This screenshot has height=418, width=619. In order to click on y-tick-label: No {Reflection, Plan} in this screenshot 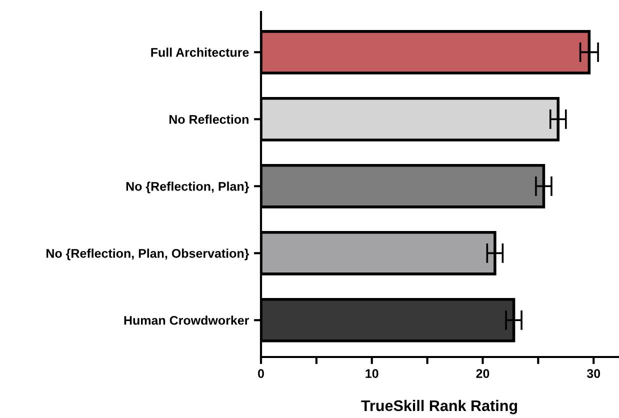, I will do `click(188, 188)`.